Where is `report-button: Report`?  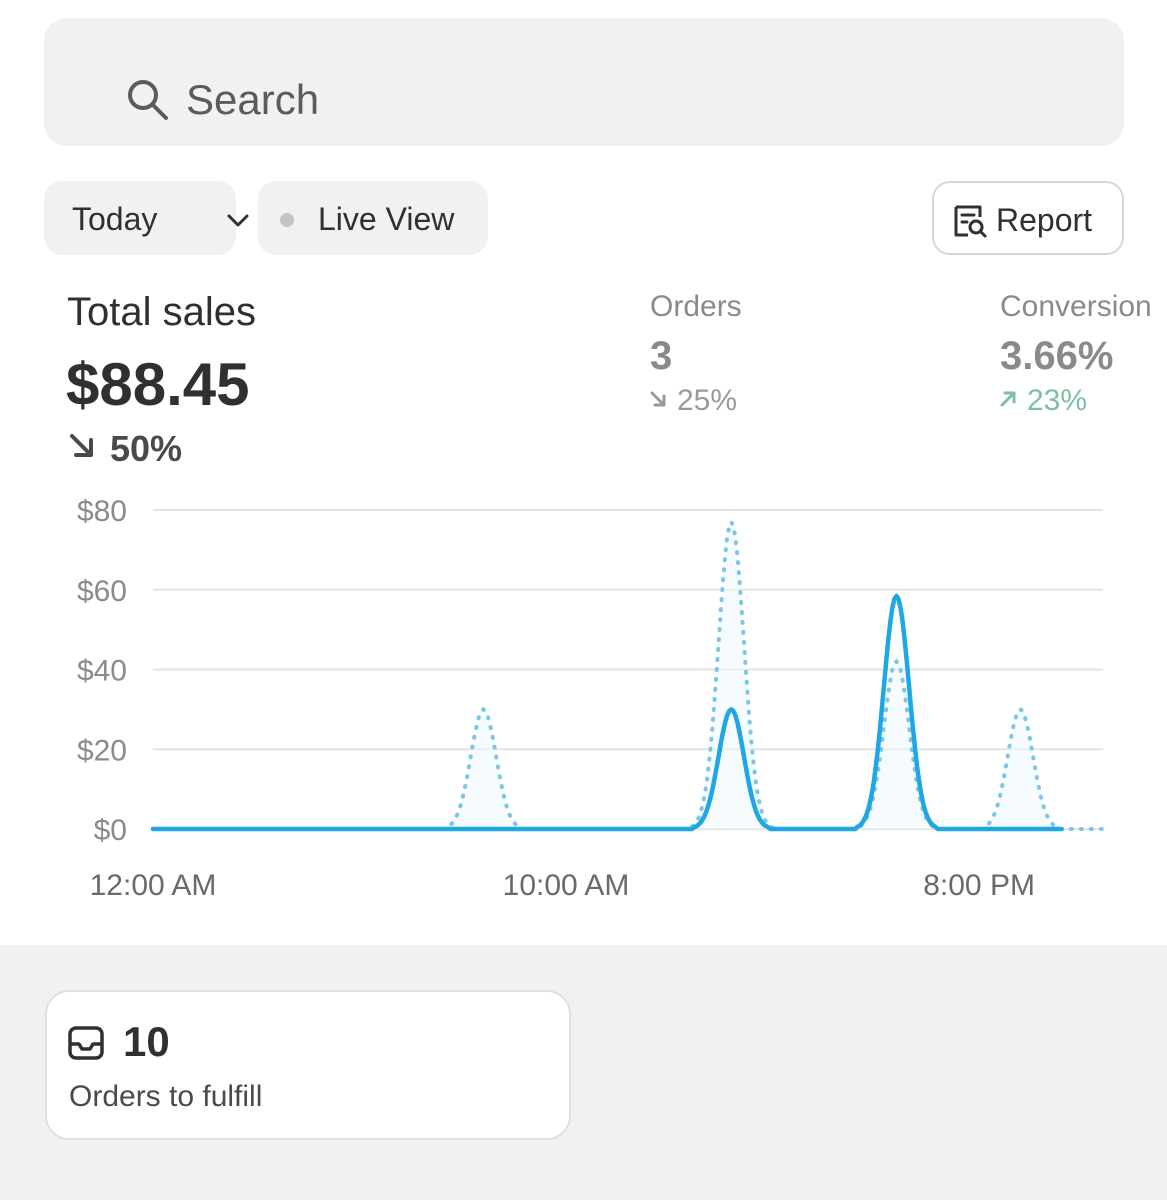
report-button: Report is located at coordinates (1028, 218).